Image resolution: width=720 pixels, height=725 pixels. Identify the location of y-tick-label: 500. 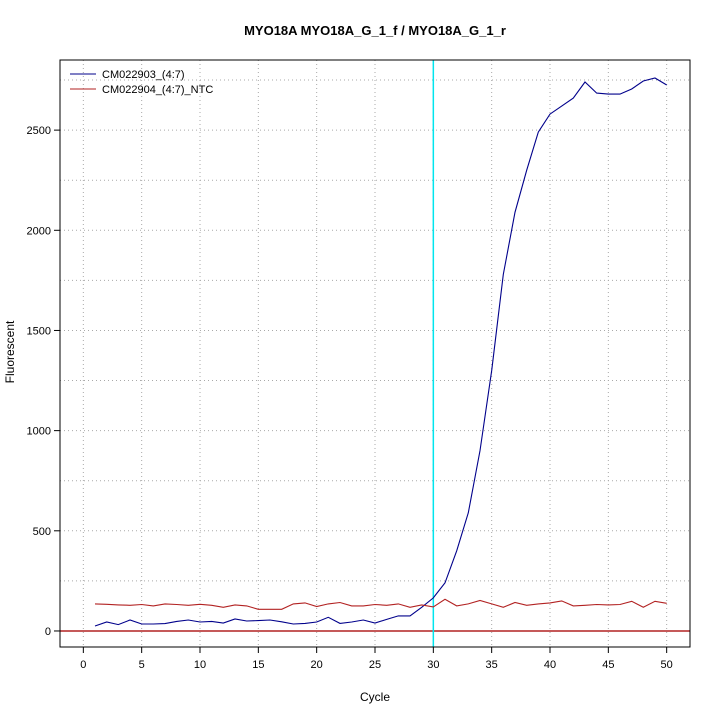
(42, 532).